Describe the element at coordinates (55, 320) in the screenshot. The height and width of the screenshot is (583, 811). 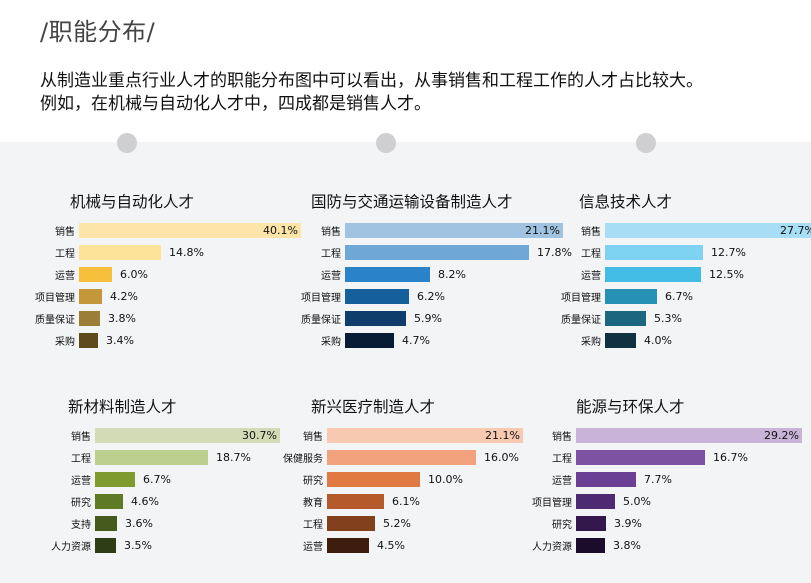
I see `category-label: 质量保证` at that location.